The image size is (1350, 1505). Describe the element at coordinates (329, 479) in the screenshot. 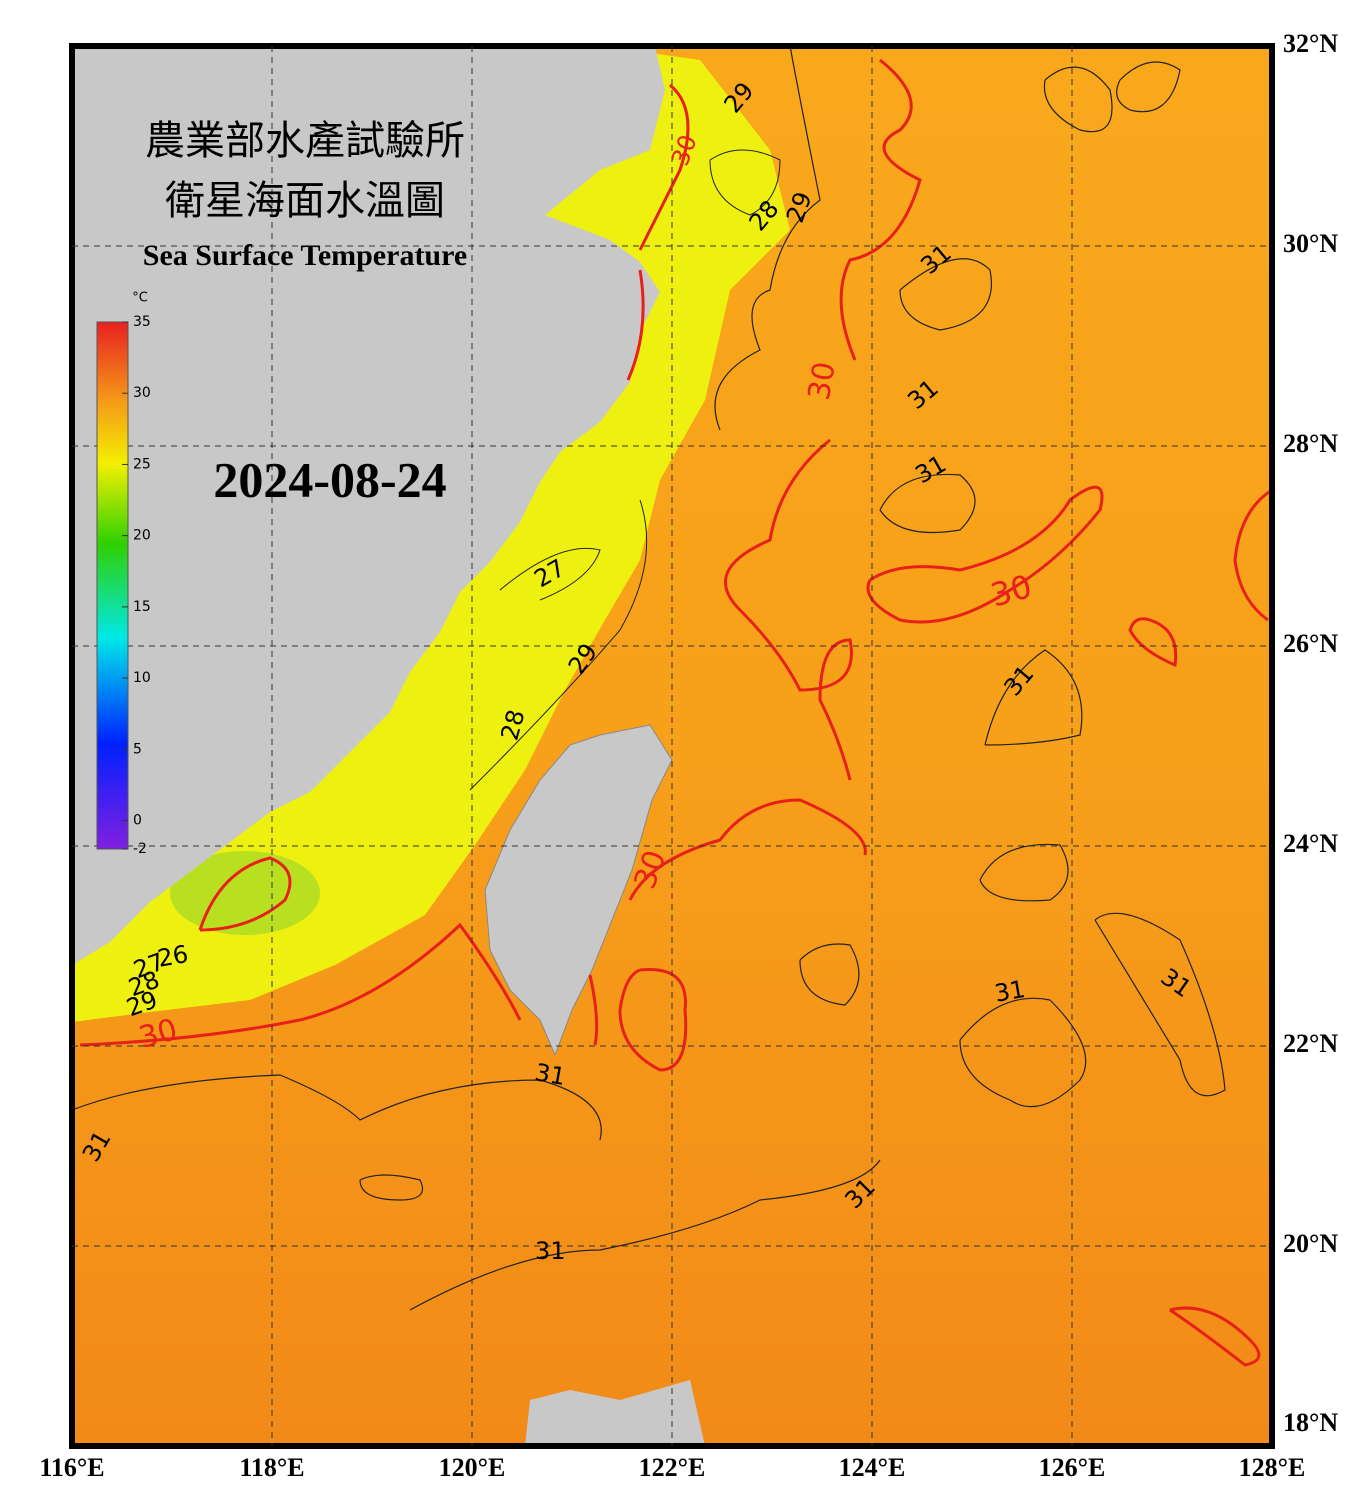

I see `date: 2024-08-24` at that location.